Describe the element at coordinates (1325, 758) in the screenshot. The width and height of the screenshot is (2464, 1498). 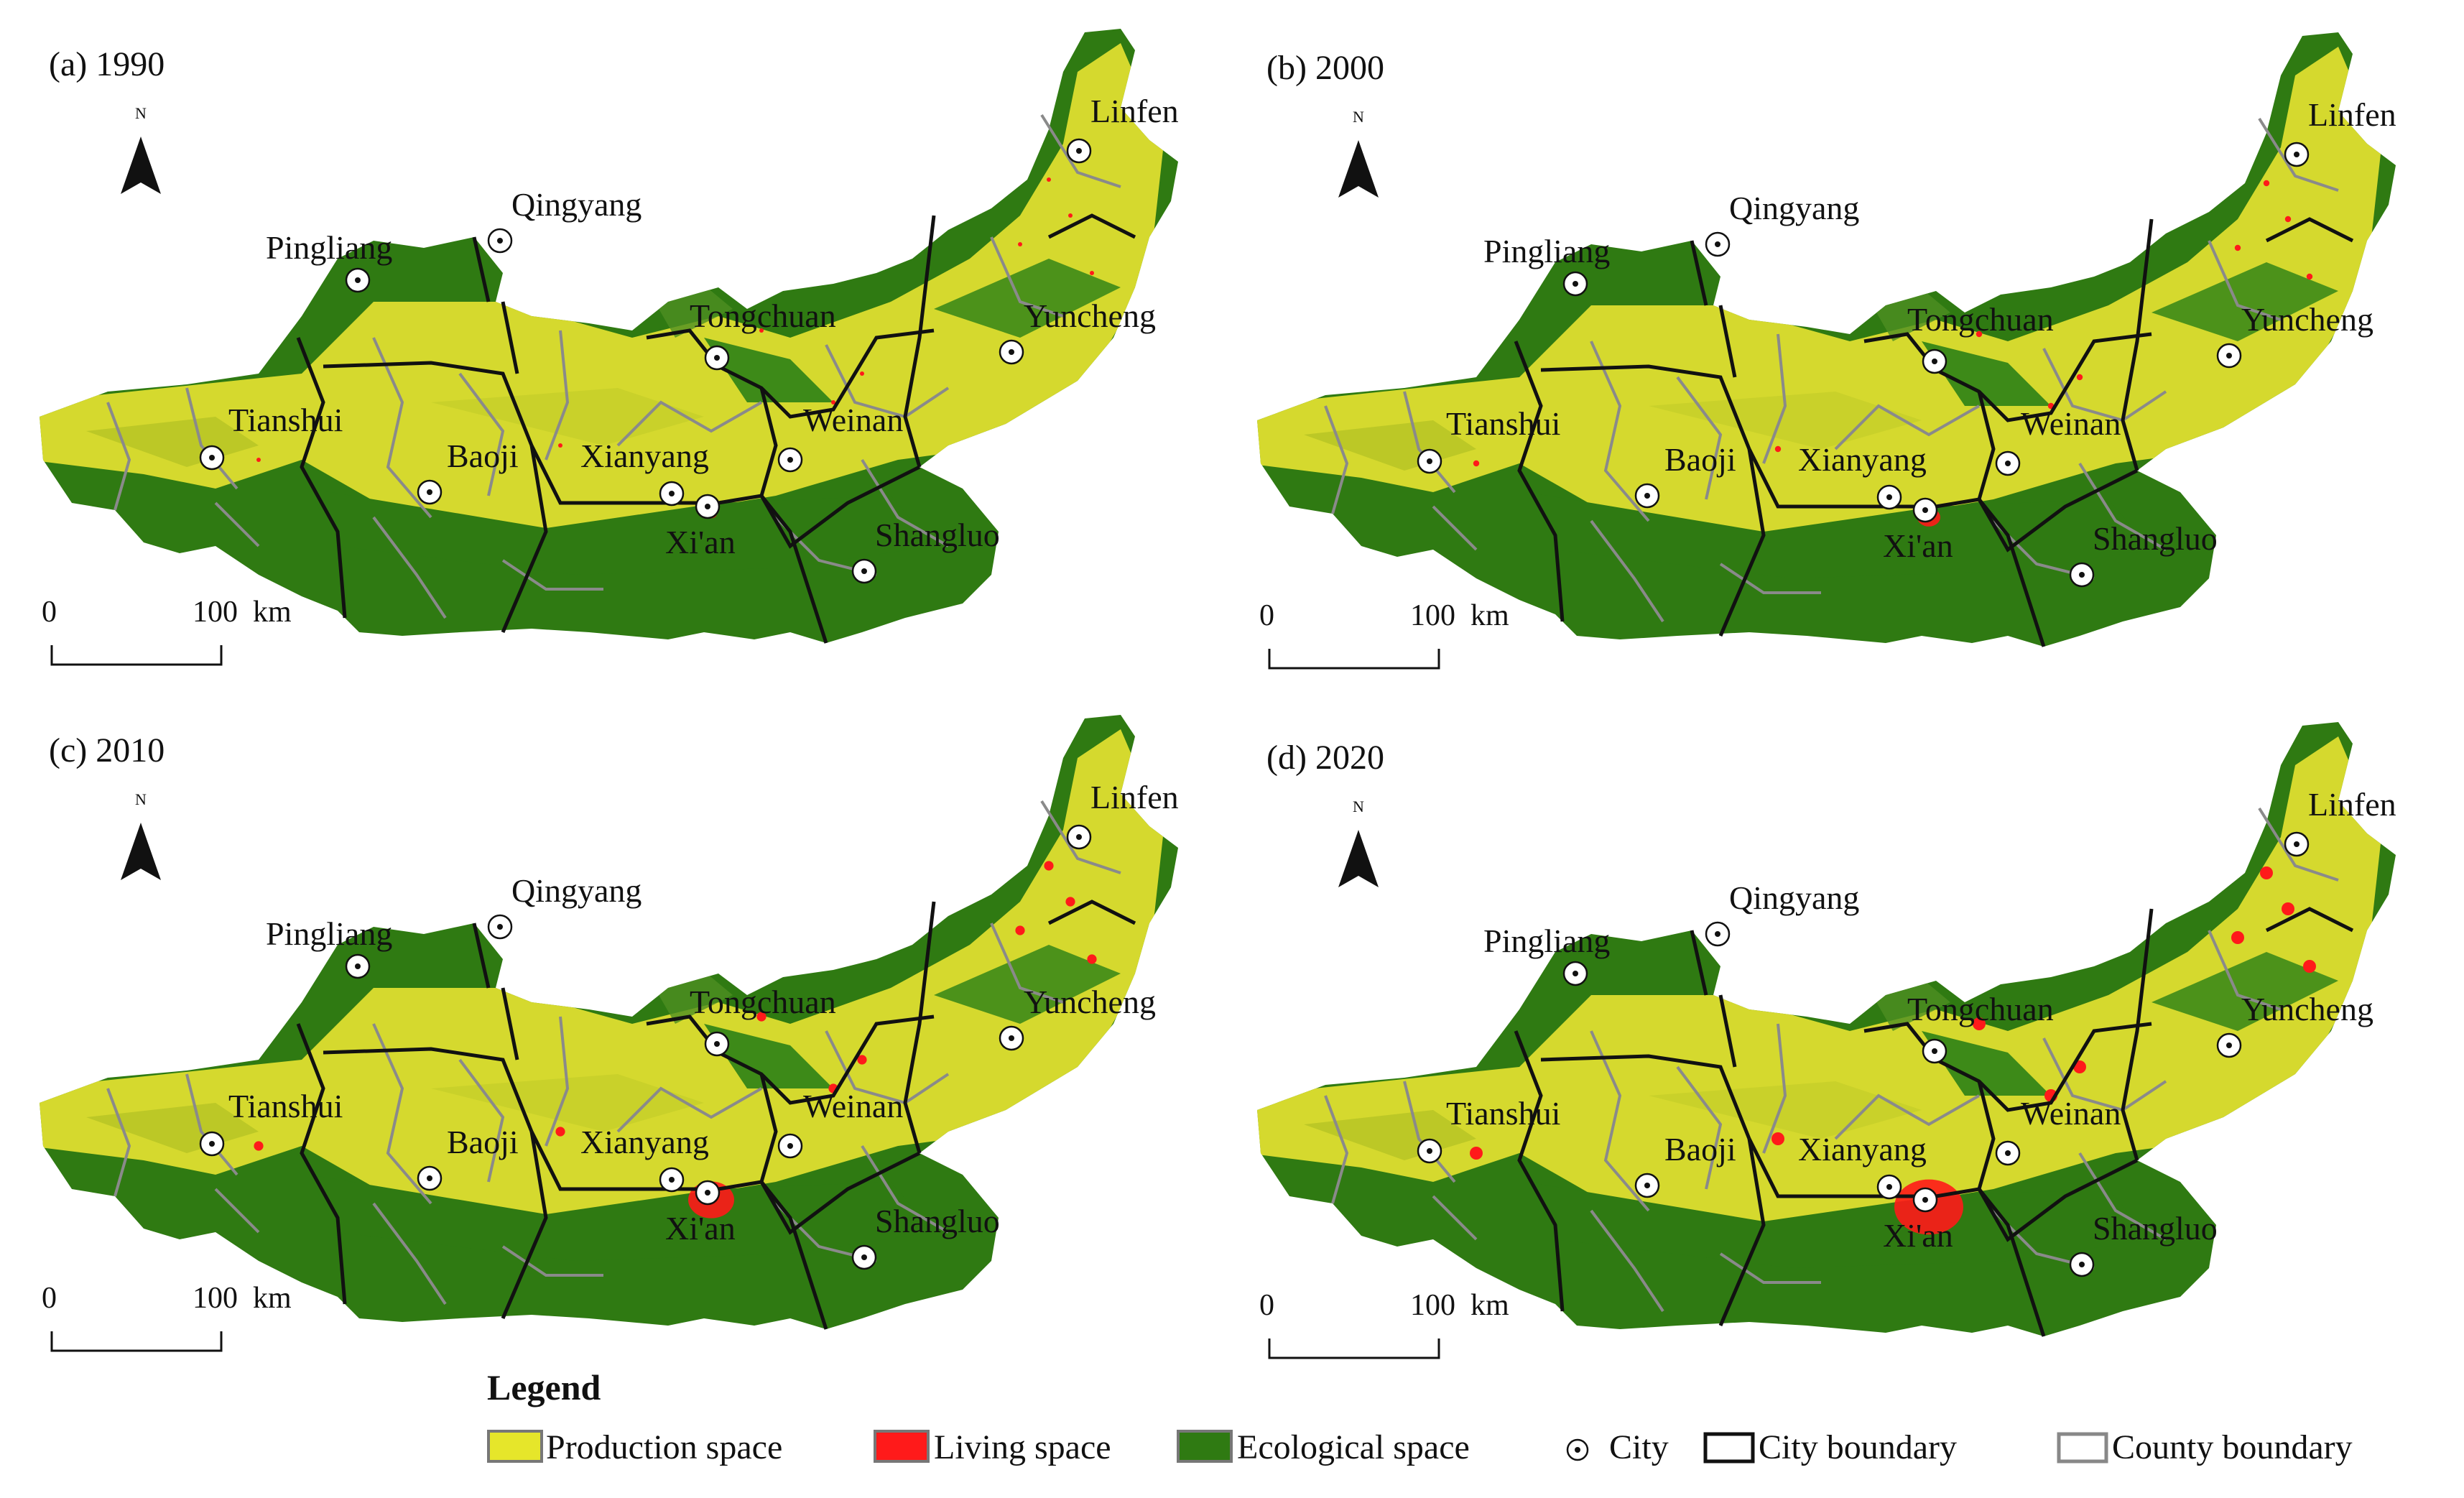
I see `panel-label: (d) 2020` at that location.